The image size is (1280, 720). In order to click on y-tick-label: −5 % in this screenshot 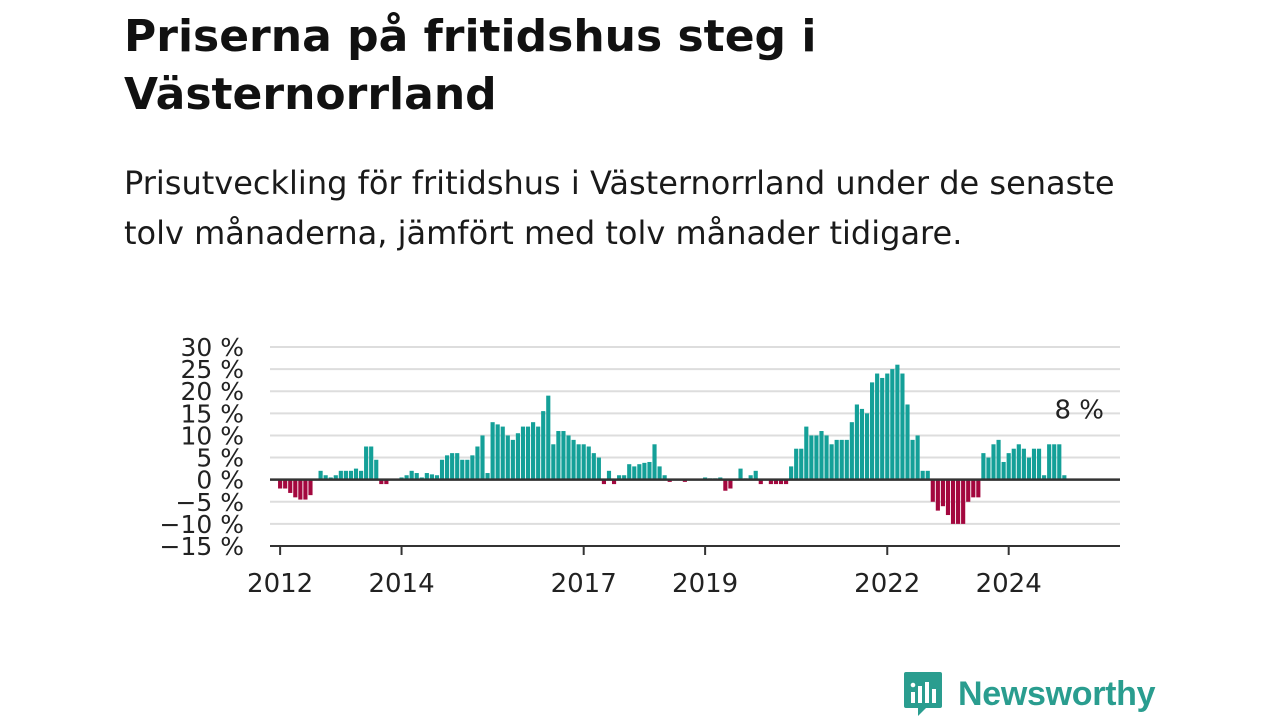, I will do `click(209, 502)`.